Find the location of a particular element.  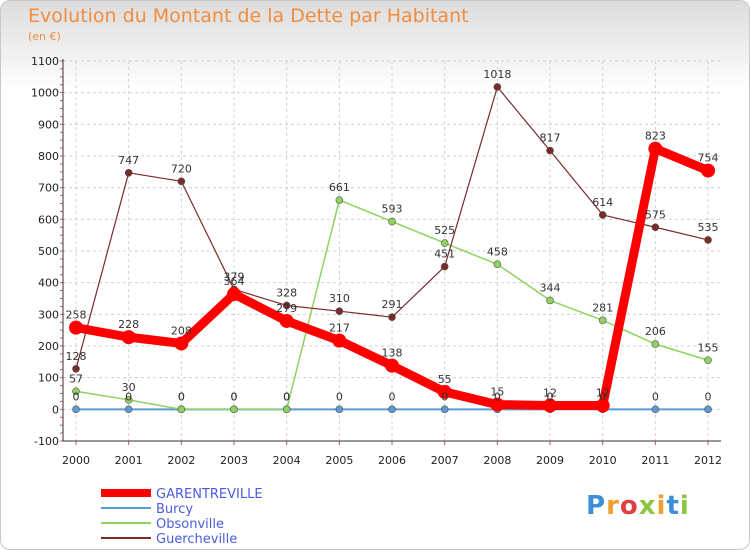

y-tick-label: -100 is located at coordinates (46, 441).